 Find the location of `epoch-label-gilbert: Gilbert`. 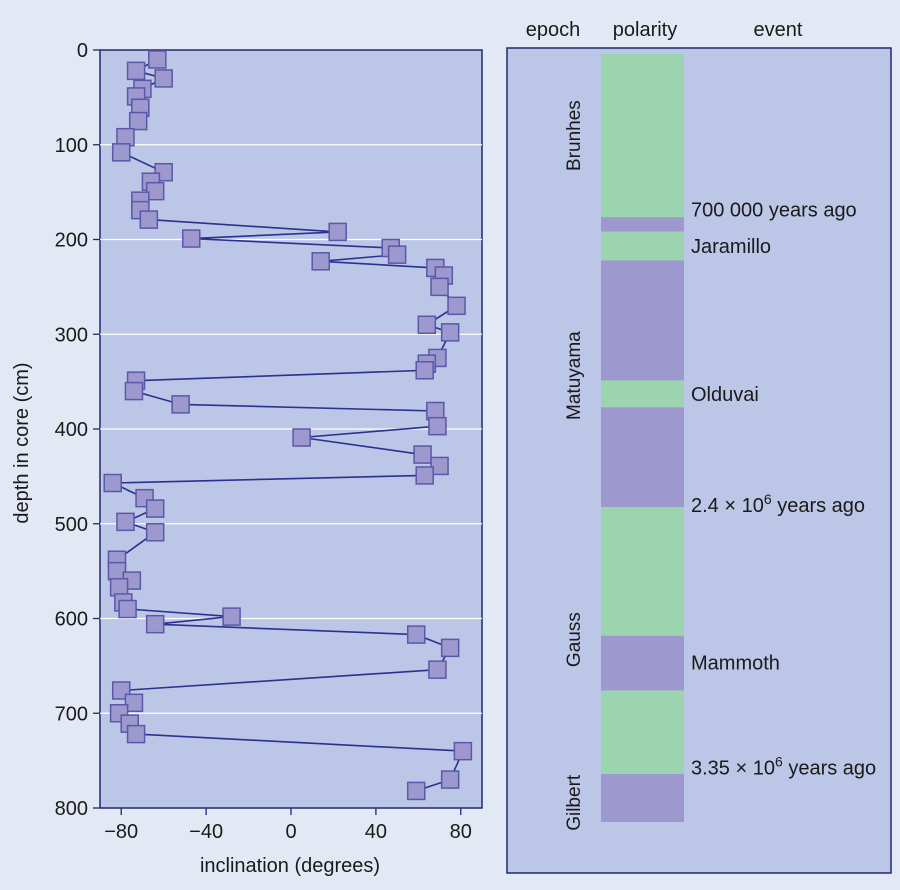

epoch-label-gilbert: Gilbert is located at coordinates (574, 802).